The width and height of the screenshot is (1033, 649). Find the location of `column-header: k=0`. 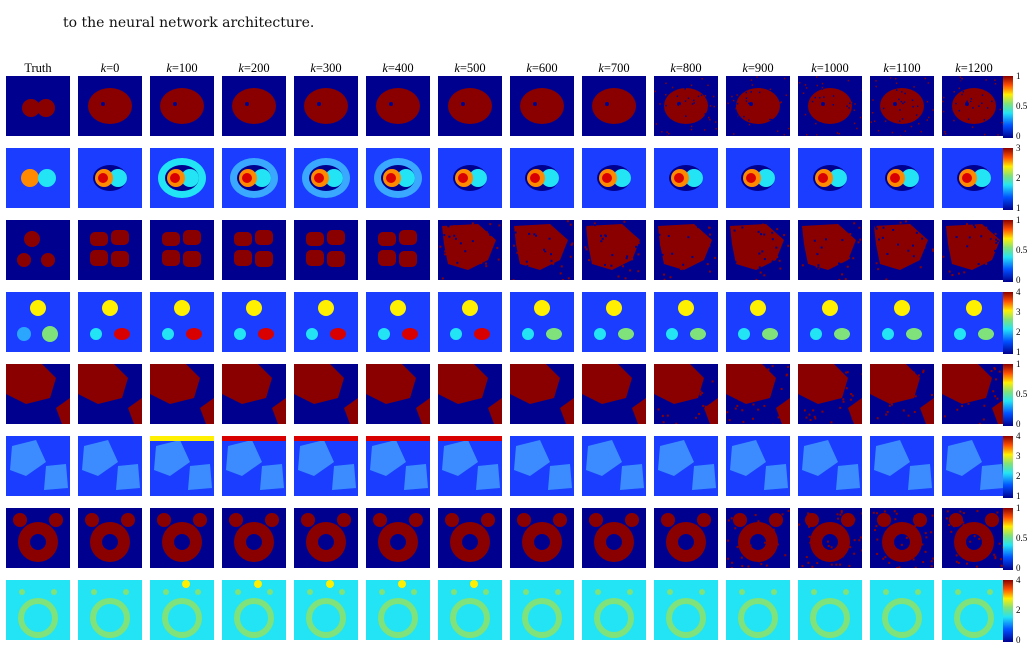

column-header: k=0 is located at coordinates (110, 68).